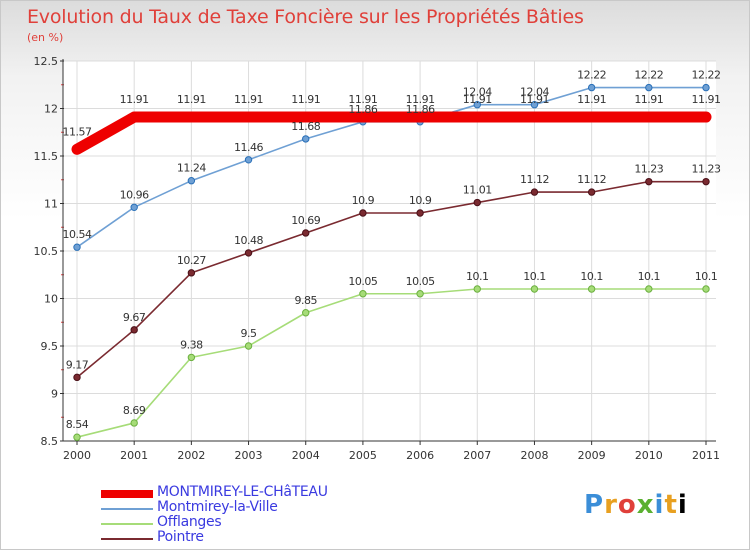 This screenshot has height=550, width=750. What do you see at coordinates (54, 394) in the screenshot?
I see `y-tick-label: 9` at bounding box center [54, 394].